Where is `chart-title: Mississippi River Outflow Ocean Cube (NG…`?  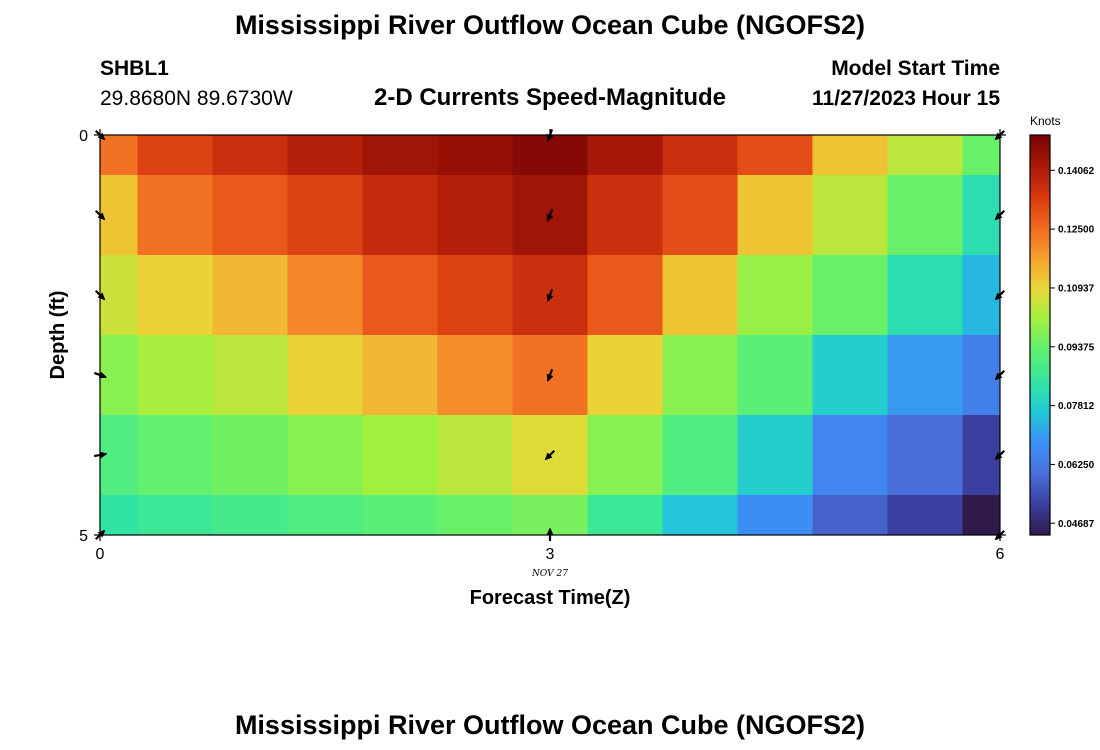
chart-title: Mississippi River Outflow Ocean Cube (NG… is located at coordinates (550, 25).